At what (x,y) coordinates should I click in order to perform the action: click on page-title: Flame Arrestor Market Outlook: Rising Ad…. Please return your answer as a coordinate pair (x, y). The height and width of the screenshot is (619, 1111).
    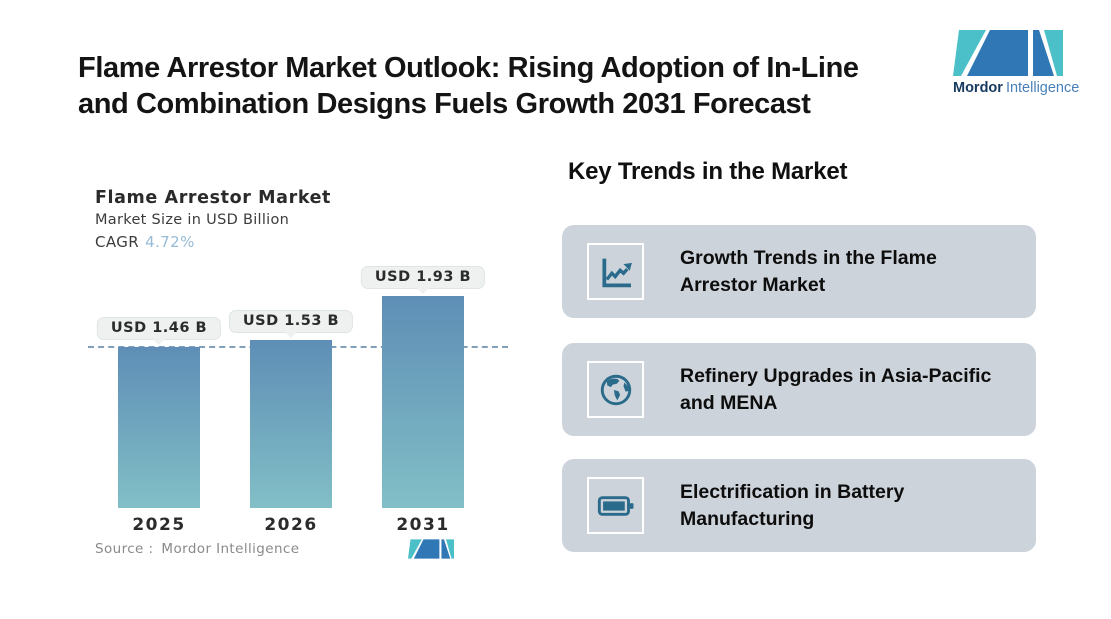
    Looking at the image, I should click on (468, 86).